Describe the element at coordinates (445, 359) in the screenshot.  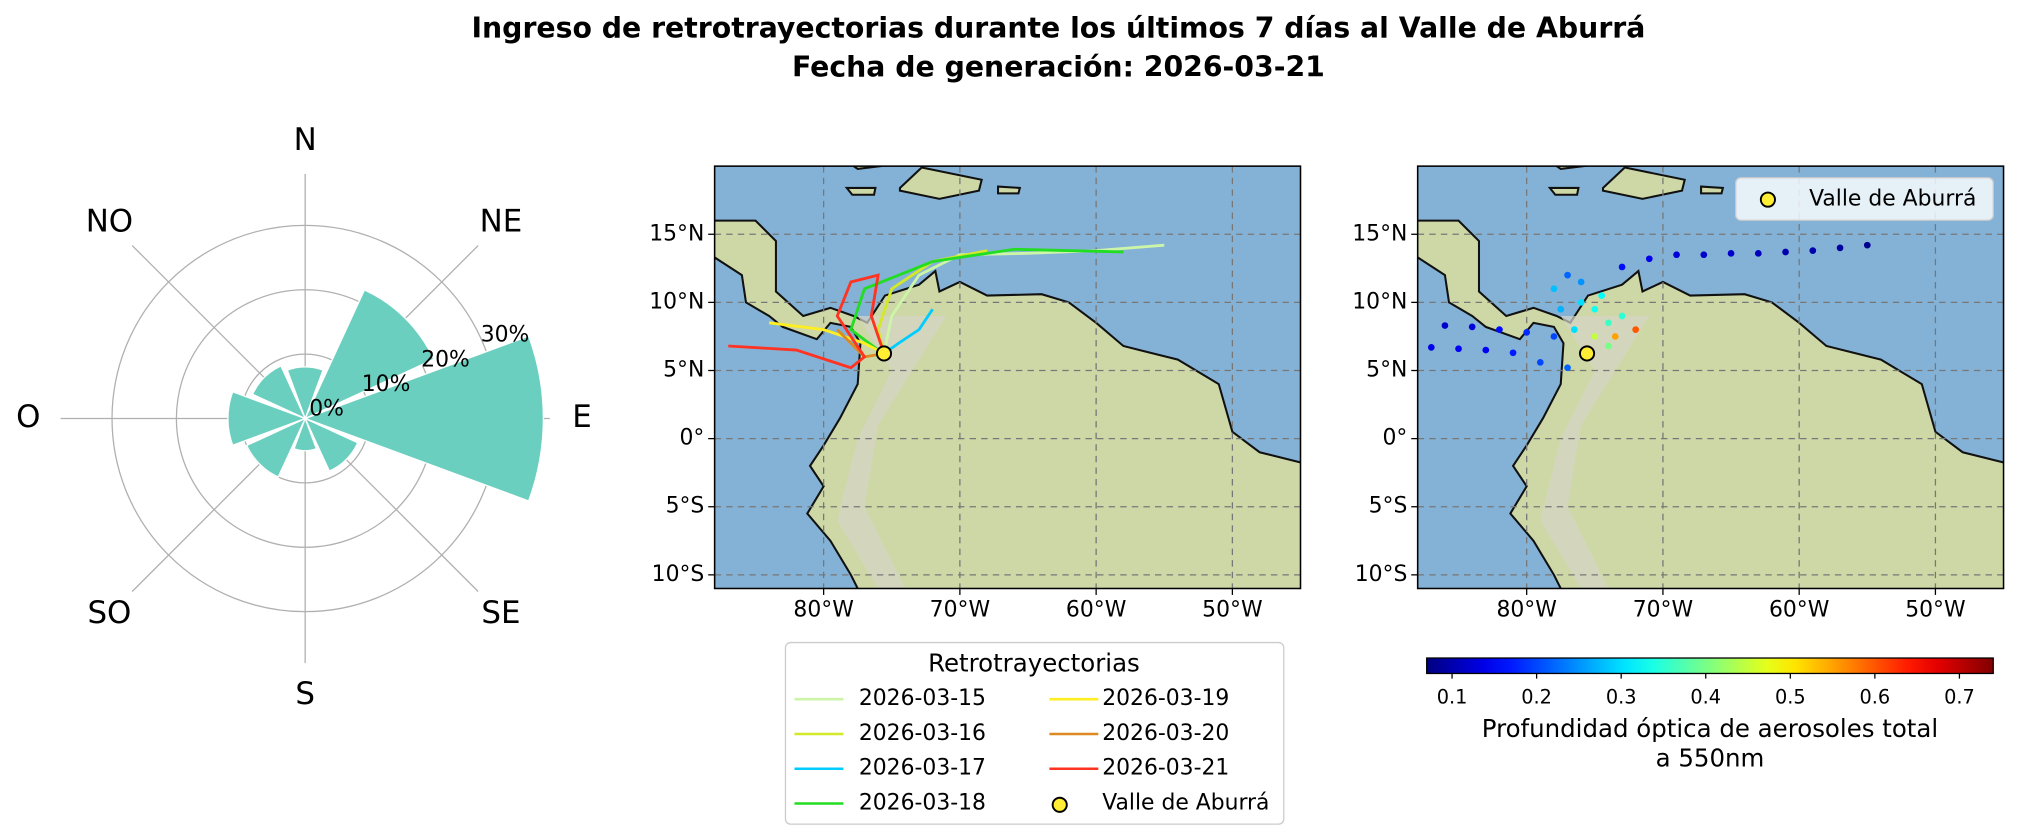
I see `r-tick-label: 20%` at that location.